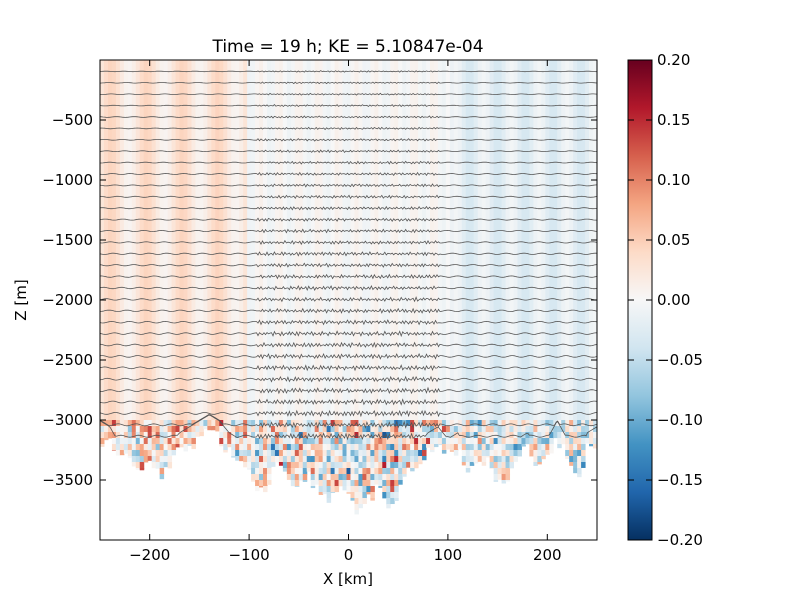 Image resolution: width=800 pixels, height=604 pixels. I want to click on y-tick-label: −2500, so click(67, 360).